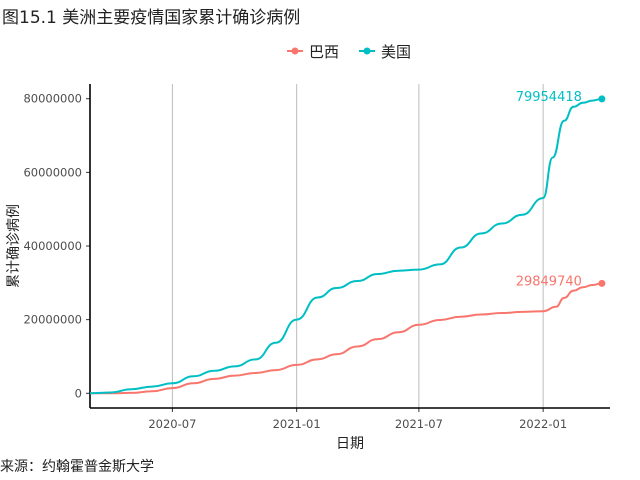 The image size is (640, 480). I want to click on x-tick-label: 2021-07, so click(419, 424).